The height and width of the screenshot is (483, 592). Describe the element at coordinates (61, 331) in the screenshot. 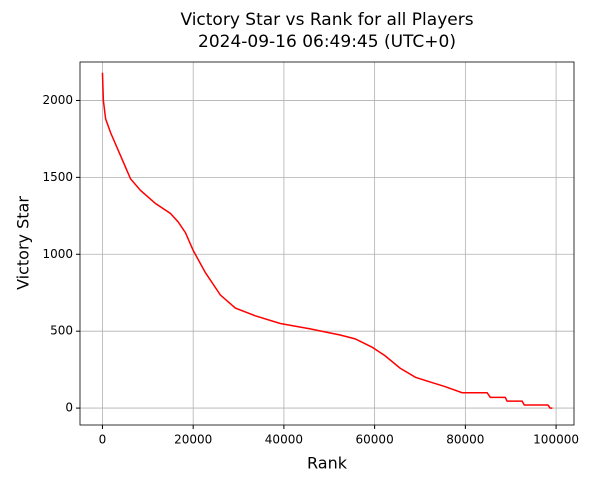

I see `y-tick-label: 500` at that location.